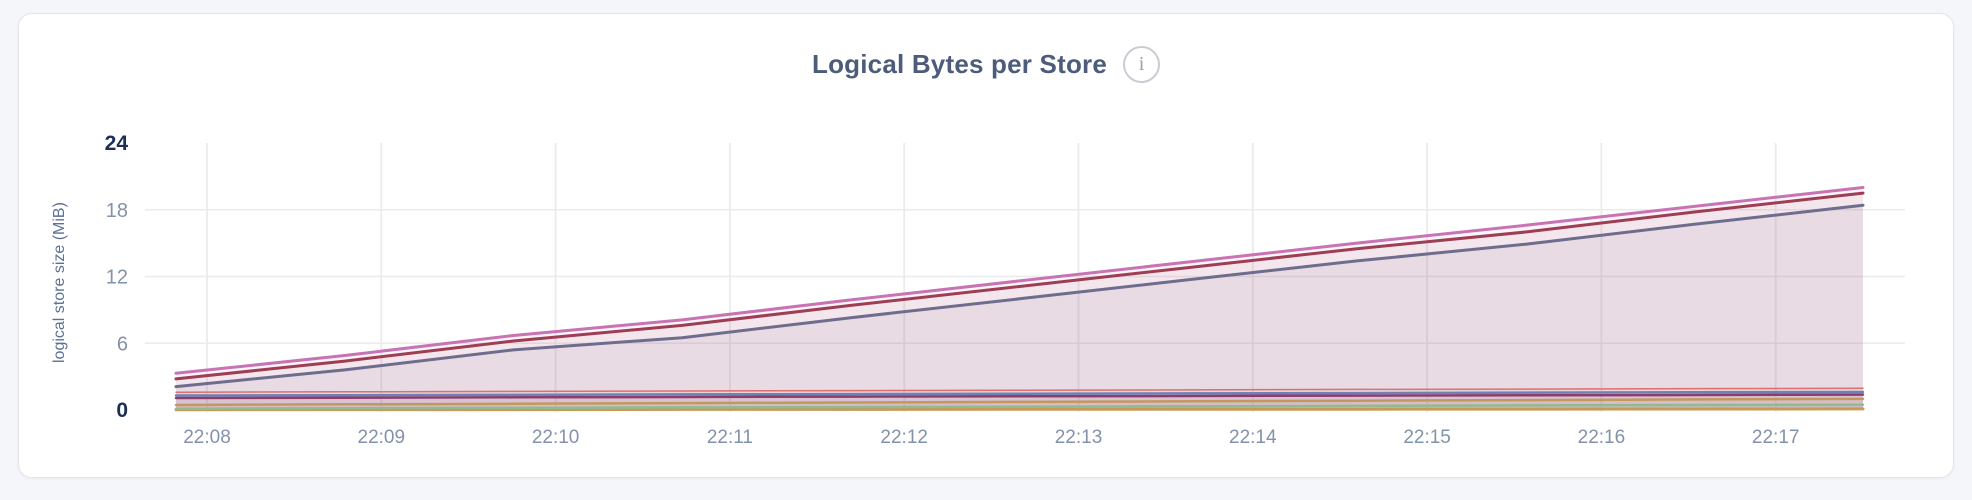 This screenshot has height=500, width=1972. I want to click on chart-header: Logical Bytes per Store i, so click(986, 64).